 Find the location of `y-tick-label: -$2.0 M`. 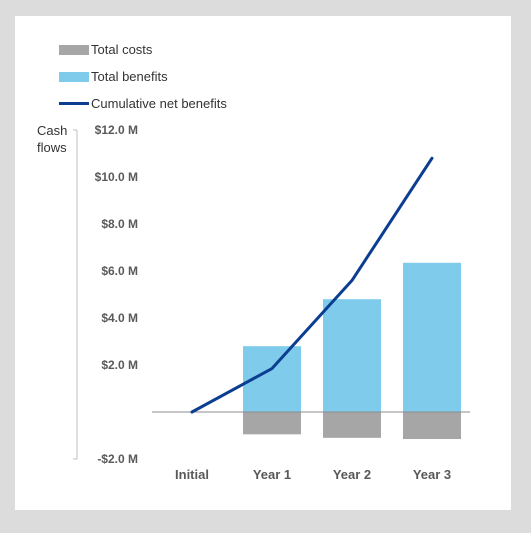

y-tick-label: -$2.0 M is located at coordinates (117, 459).